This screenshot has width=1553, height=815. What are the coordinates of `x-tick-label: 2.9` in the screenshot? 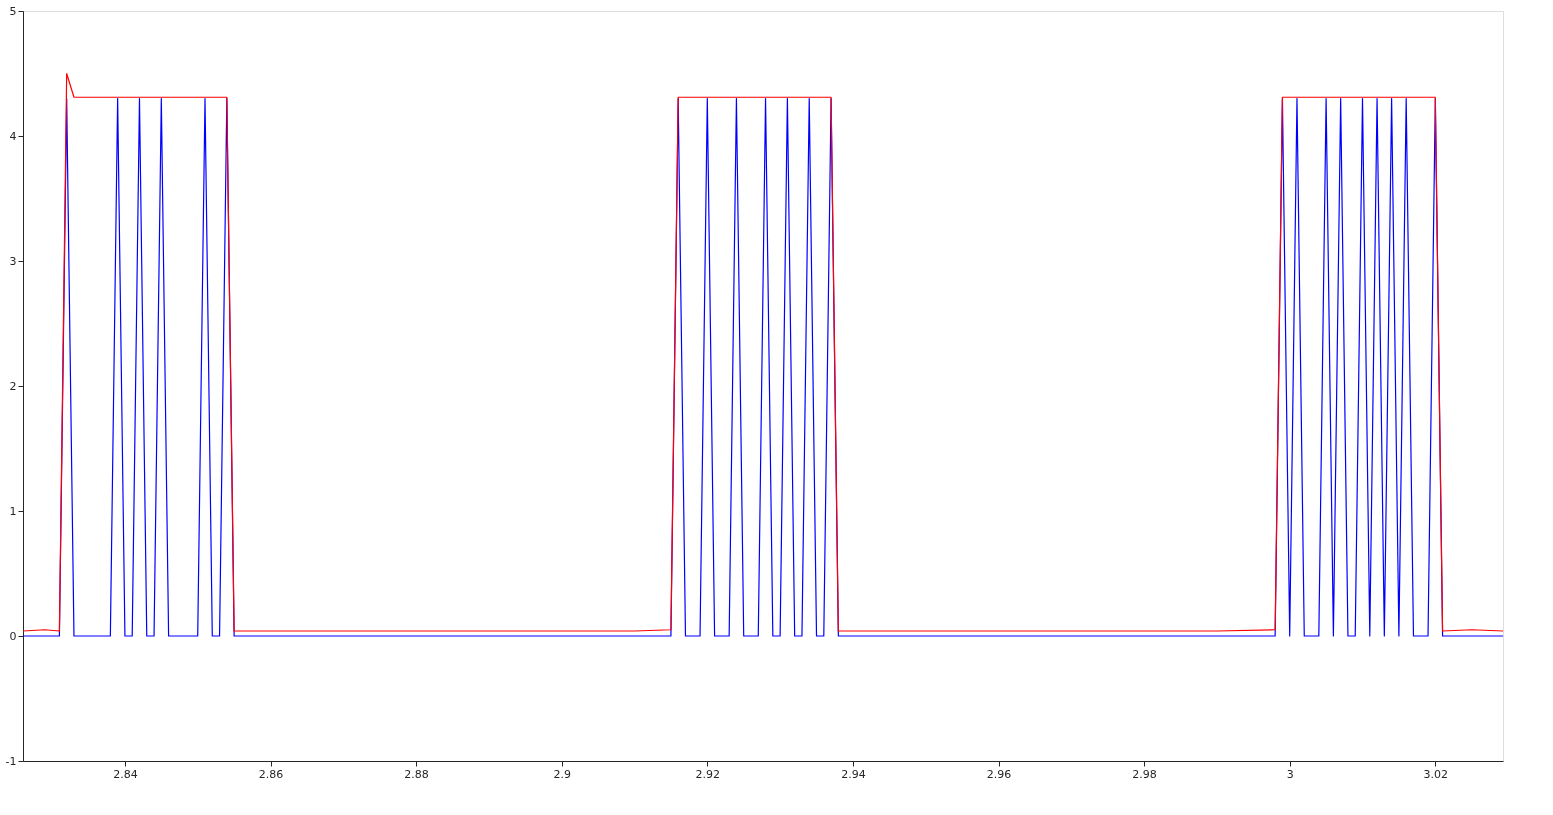 It's located at (562, 774).